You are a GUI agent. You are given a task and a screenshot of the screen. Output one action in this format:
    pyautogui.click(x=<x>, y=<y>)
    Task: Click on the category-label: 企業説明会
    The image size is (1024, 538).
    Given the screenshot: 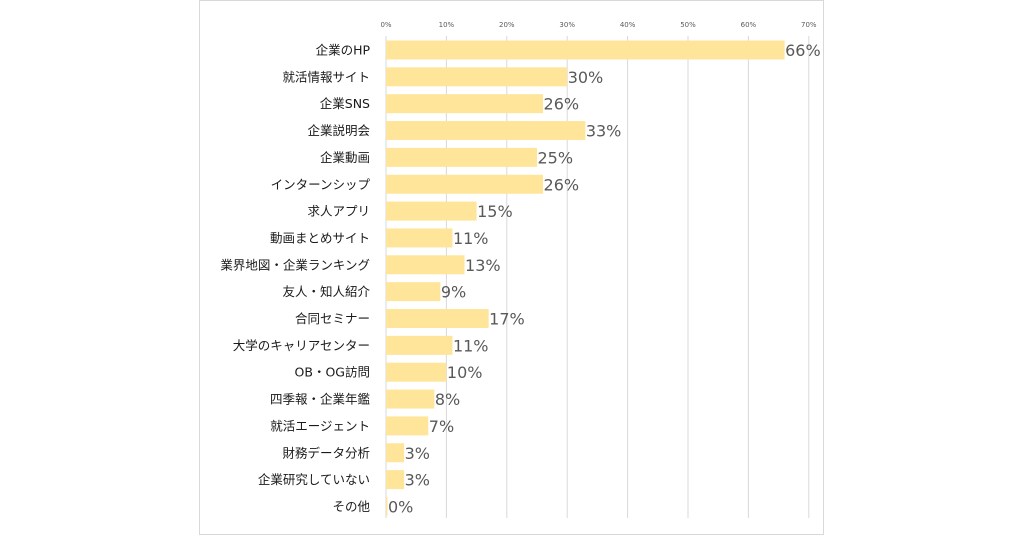 What is the action you would take?
    pyautogui.click(x=338, y=130)
    